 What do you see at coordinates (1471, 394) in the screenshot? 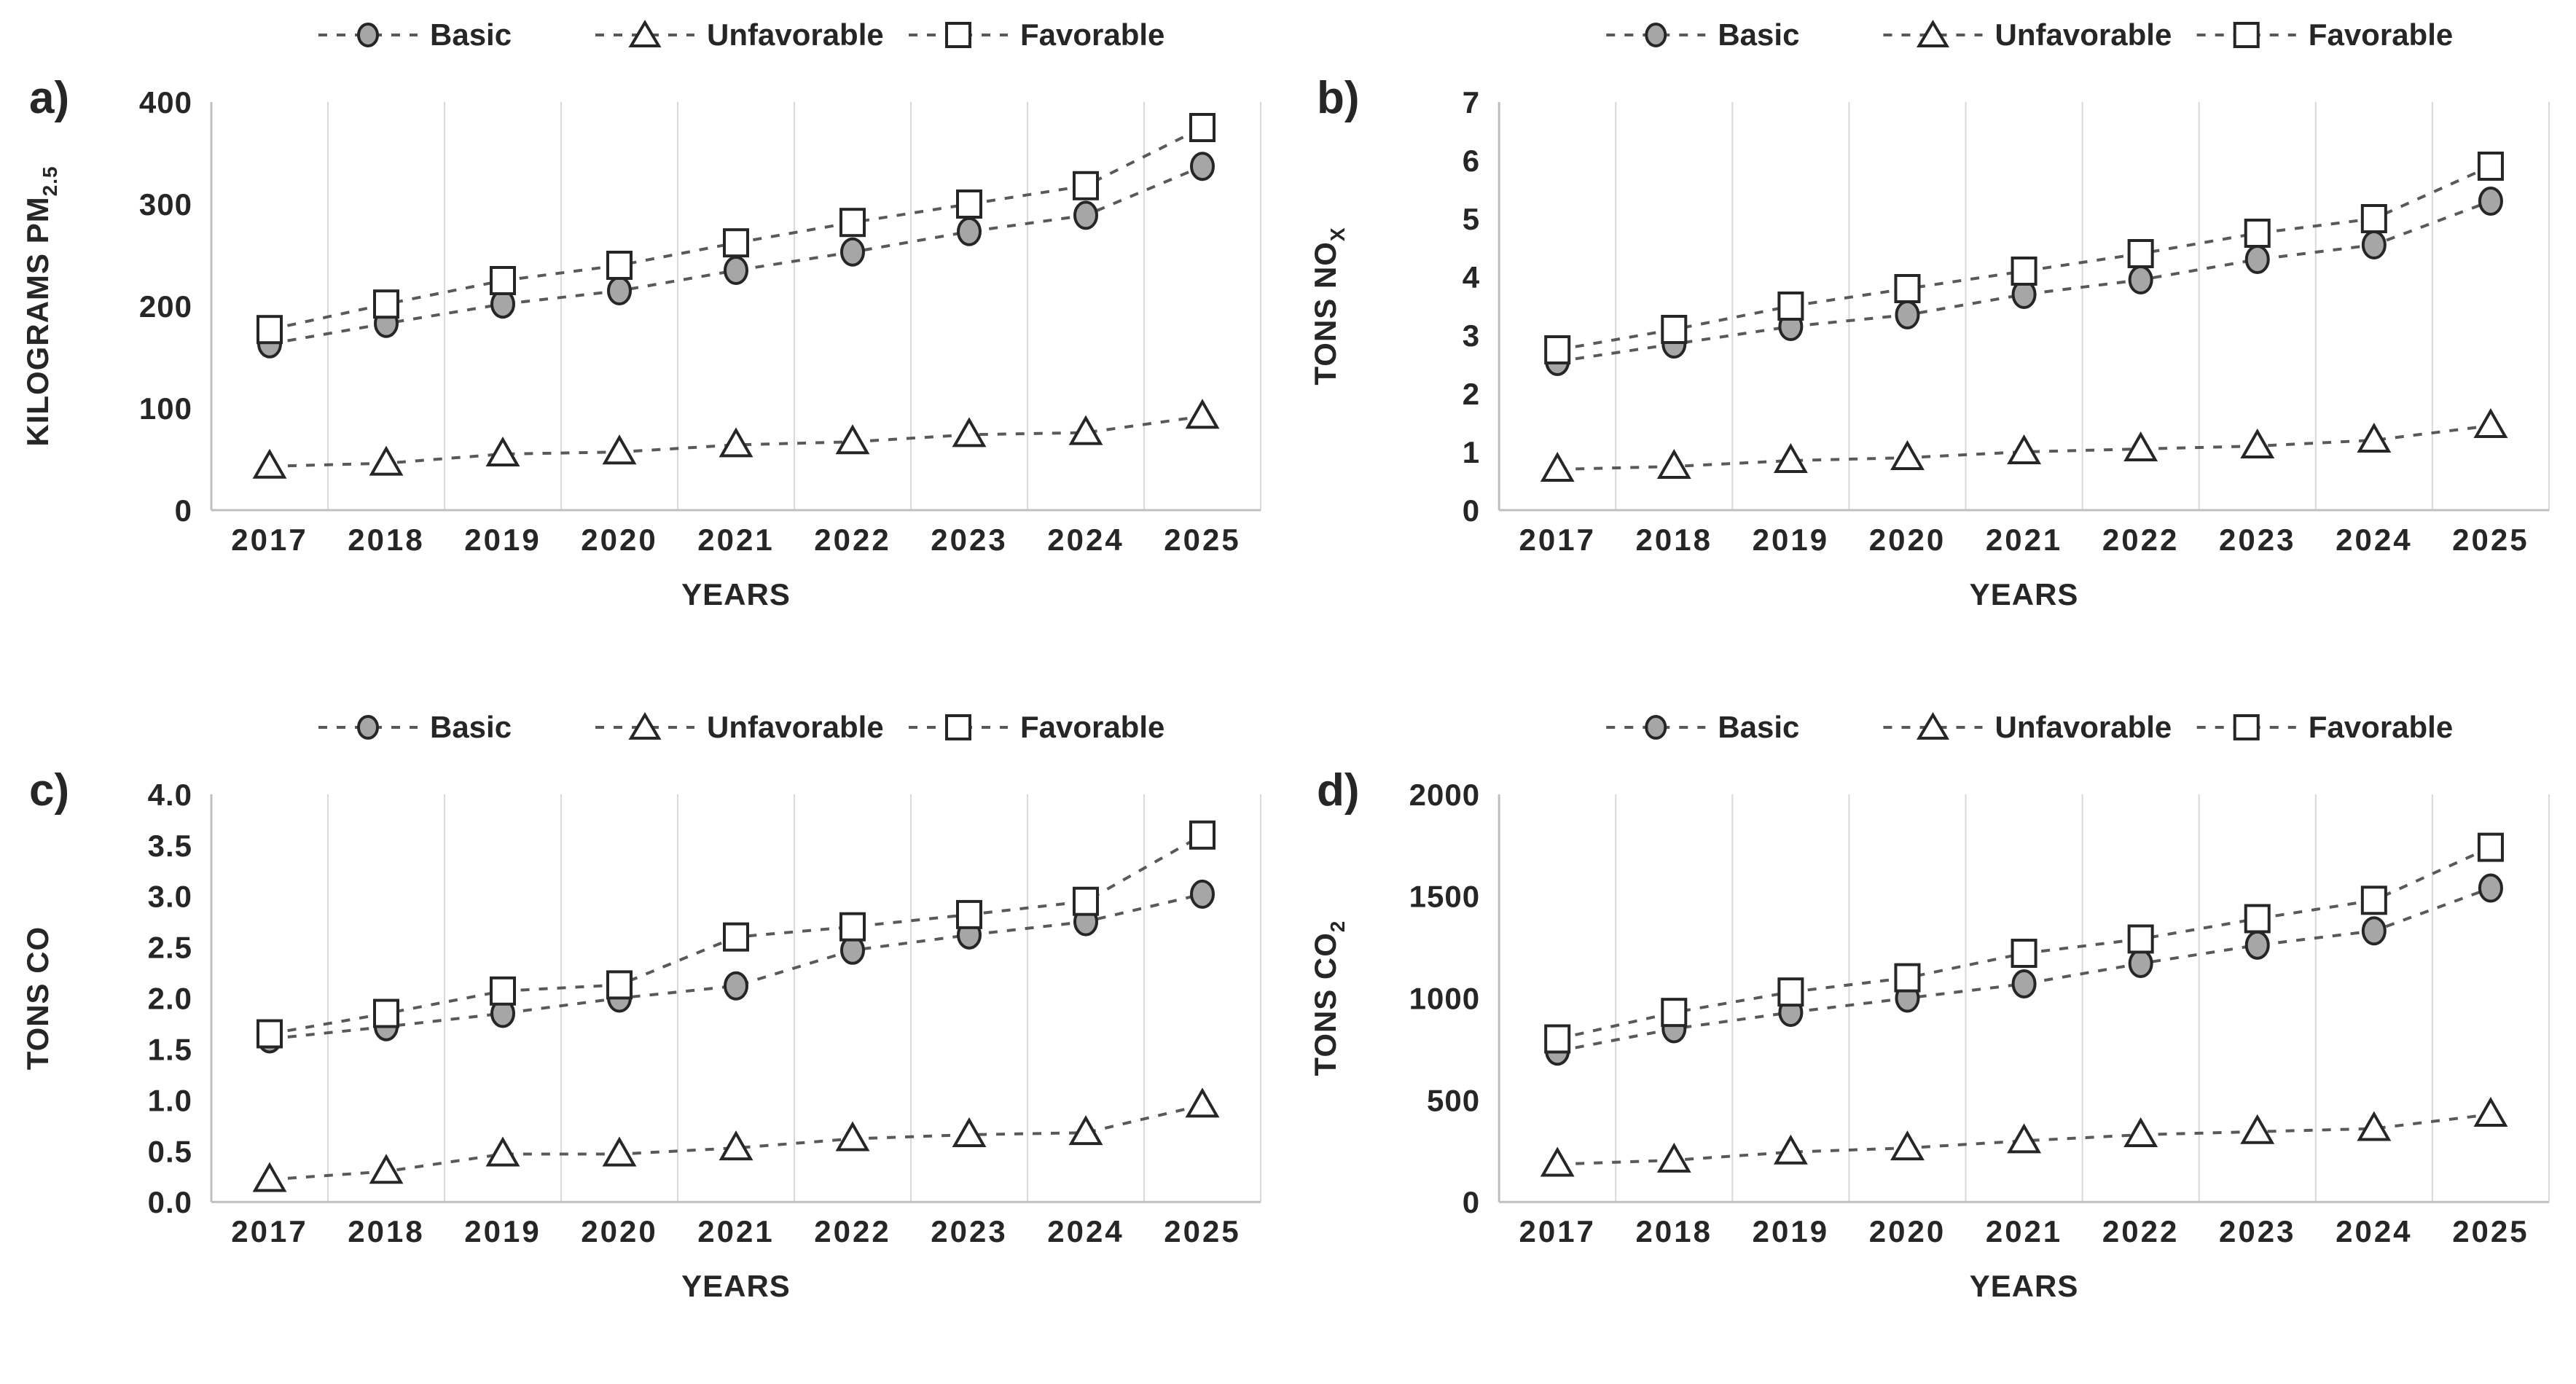
I see `y-tick-label: 2` at bounding box center [1471, 394].